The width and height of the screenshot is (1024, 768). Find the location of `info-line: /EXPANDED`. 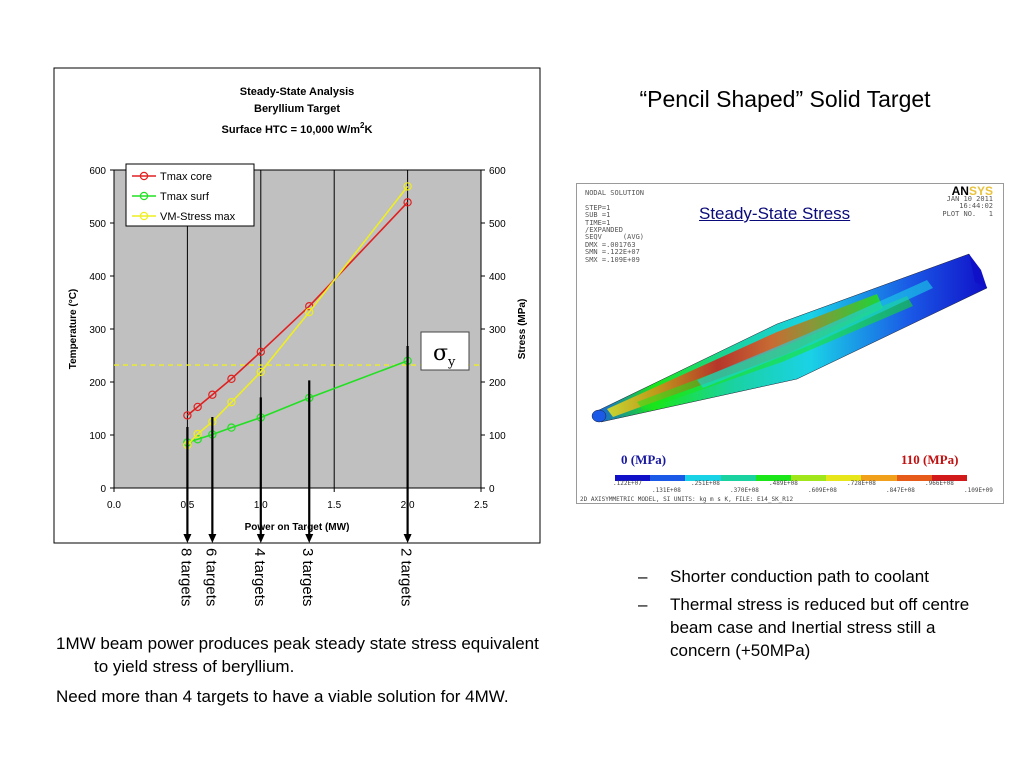

info-line: /EXPANDED is located at coordinates (604, 230).